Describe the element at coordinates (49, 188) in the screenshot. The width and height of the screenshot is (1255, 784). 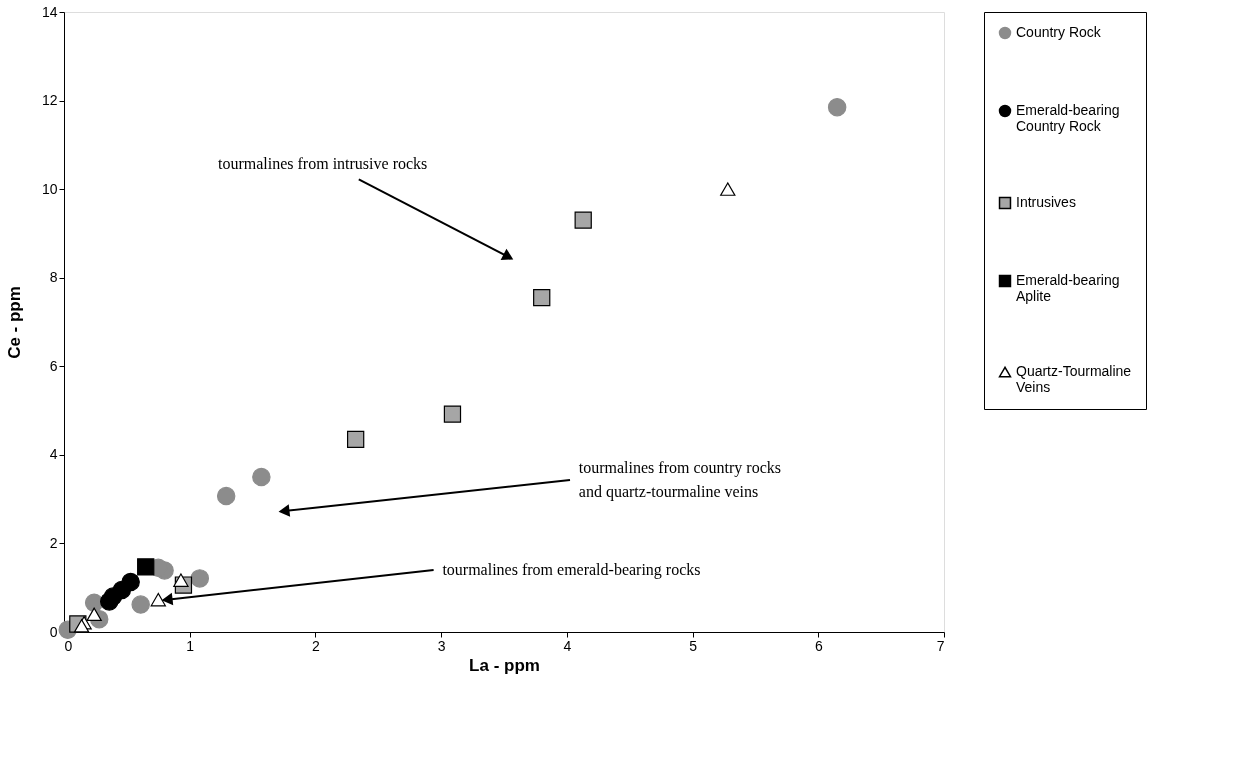
I see `y-tick-label: 10` at that location.